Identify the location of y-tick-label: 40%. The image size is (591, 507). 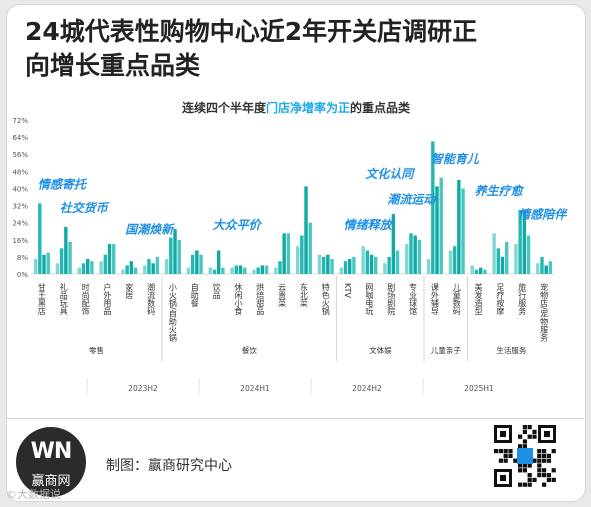
(20, 189).